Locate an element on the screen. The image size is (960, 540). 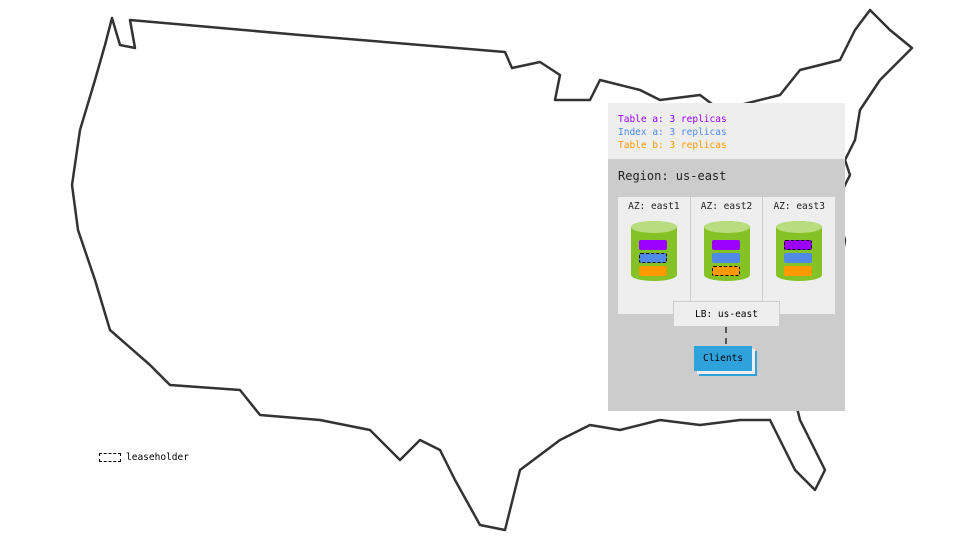
dashed-box-icon is located at coordinates (110, 457).